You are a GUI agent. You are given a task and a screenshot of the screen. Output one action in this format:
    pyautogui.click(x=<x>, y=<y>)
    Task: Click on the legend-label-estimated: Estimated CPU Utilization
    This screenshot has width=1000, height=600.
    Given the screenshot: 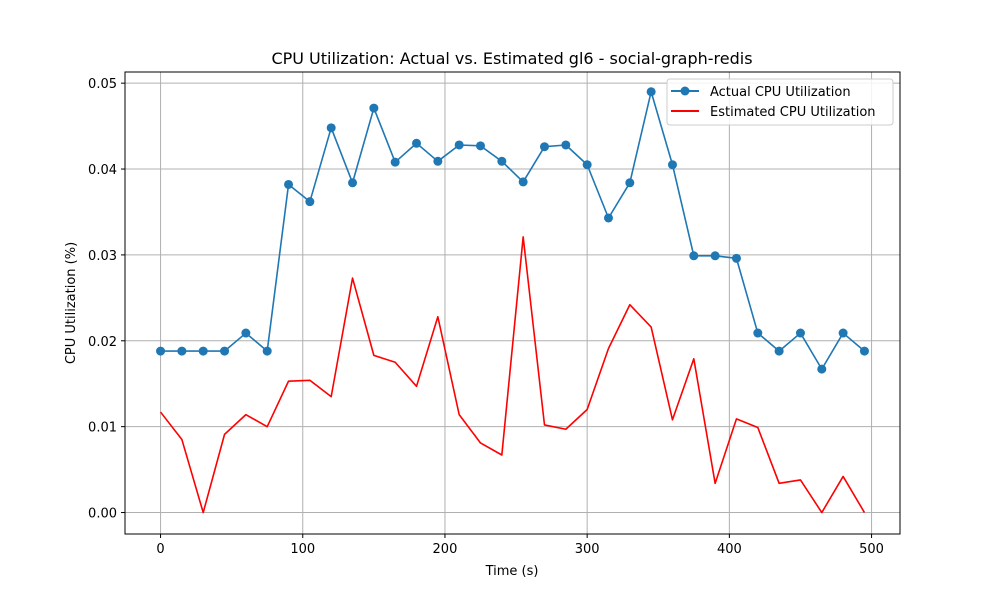 What is the action you would take?
    pyautogui.click(x=793, y=112)
    